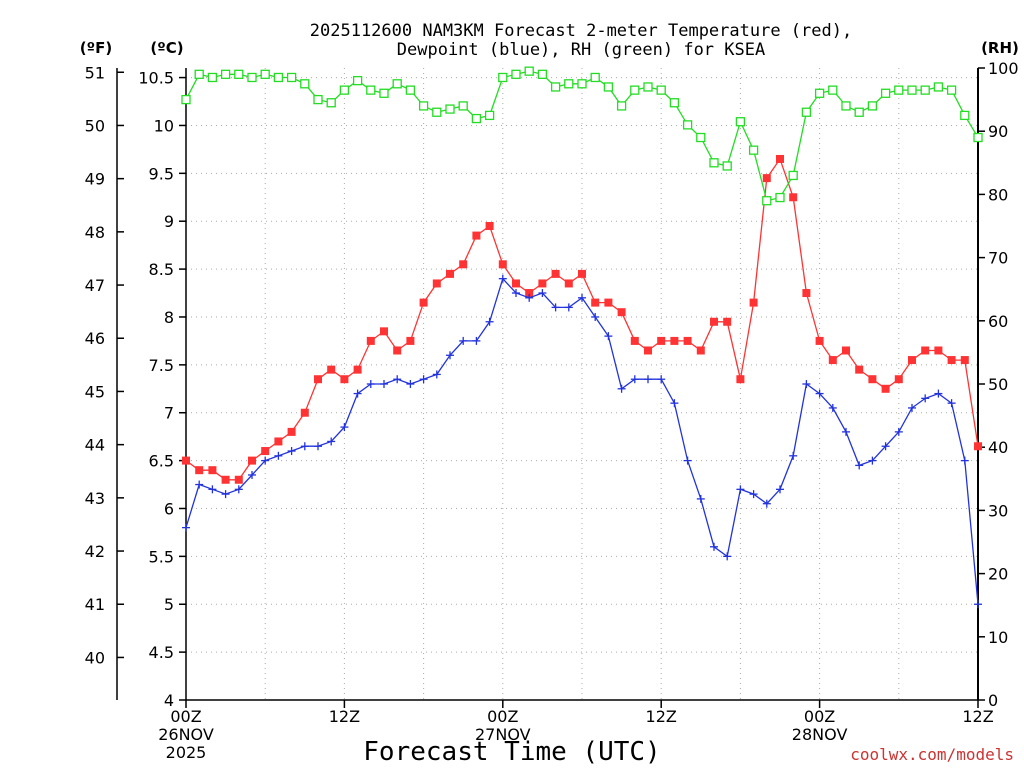 This screenshot has height=768, width=1024. I want to click on fahrenheit-tick-label: 47, so click(95, 285).